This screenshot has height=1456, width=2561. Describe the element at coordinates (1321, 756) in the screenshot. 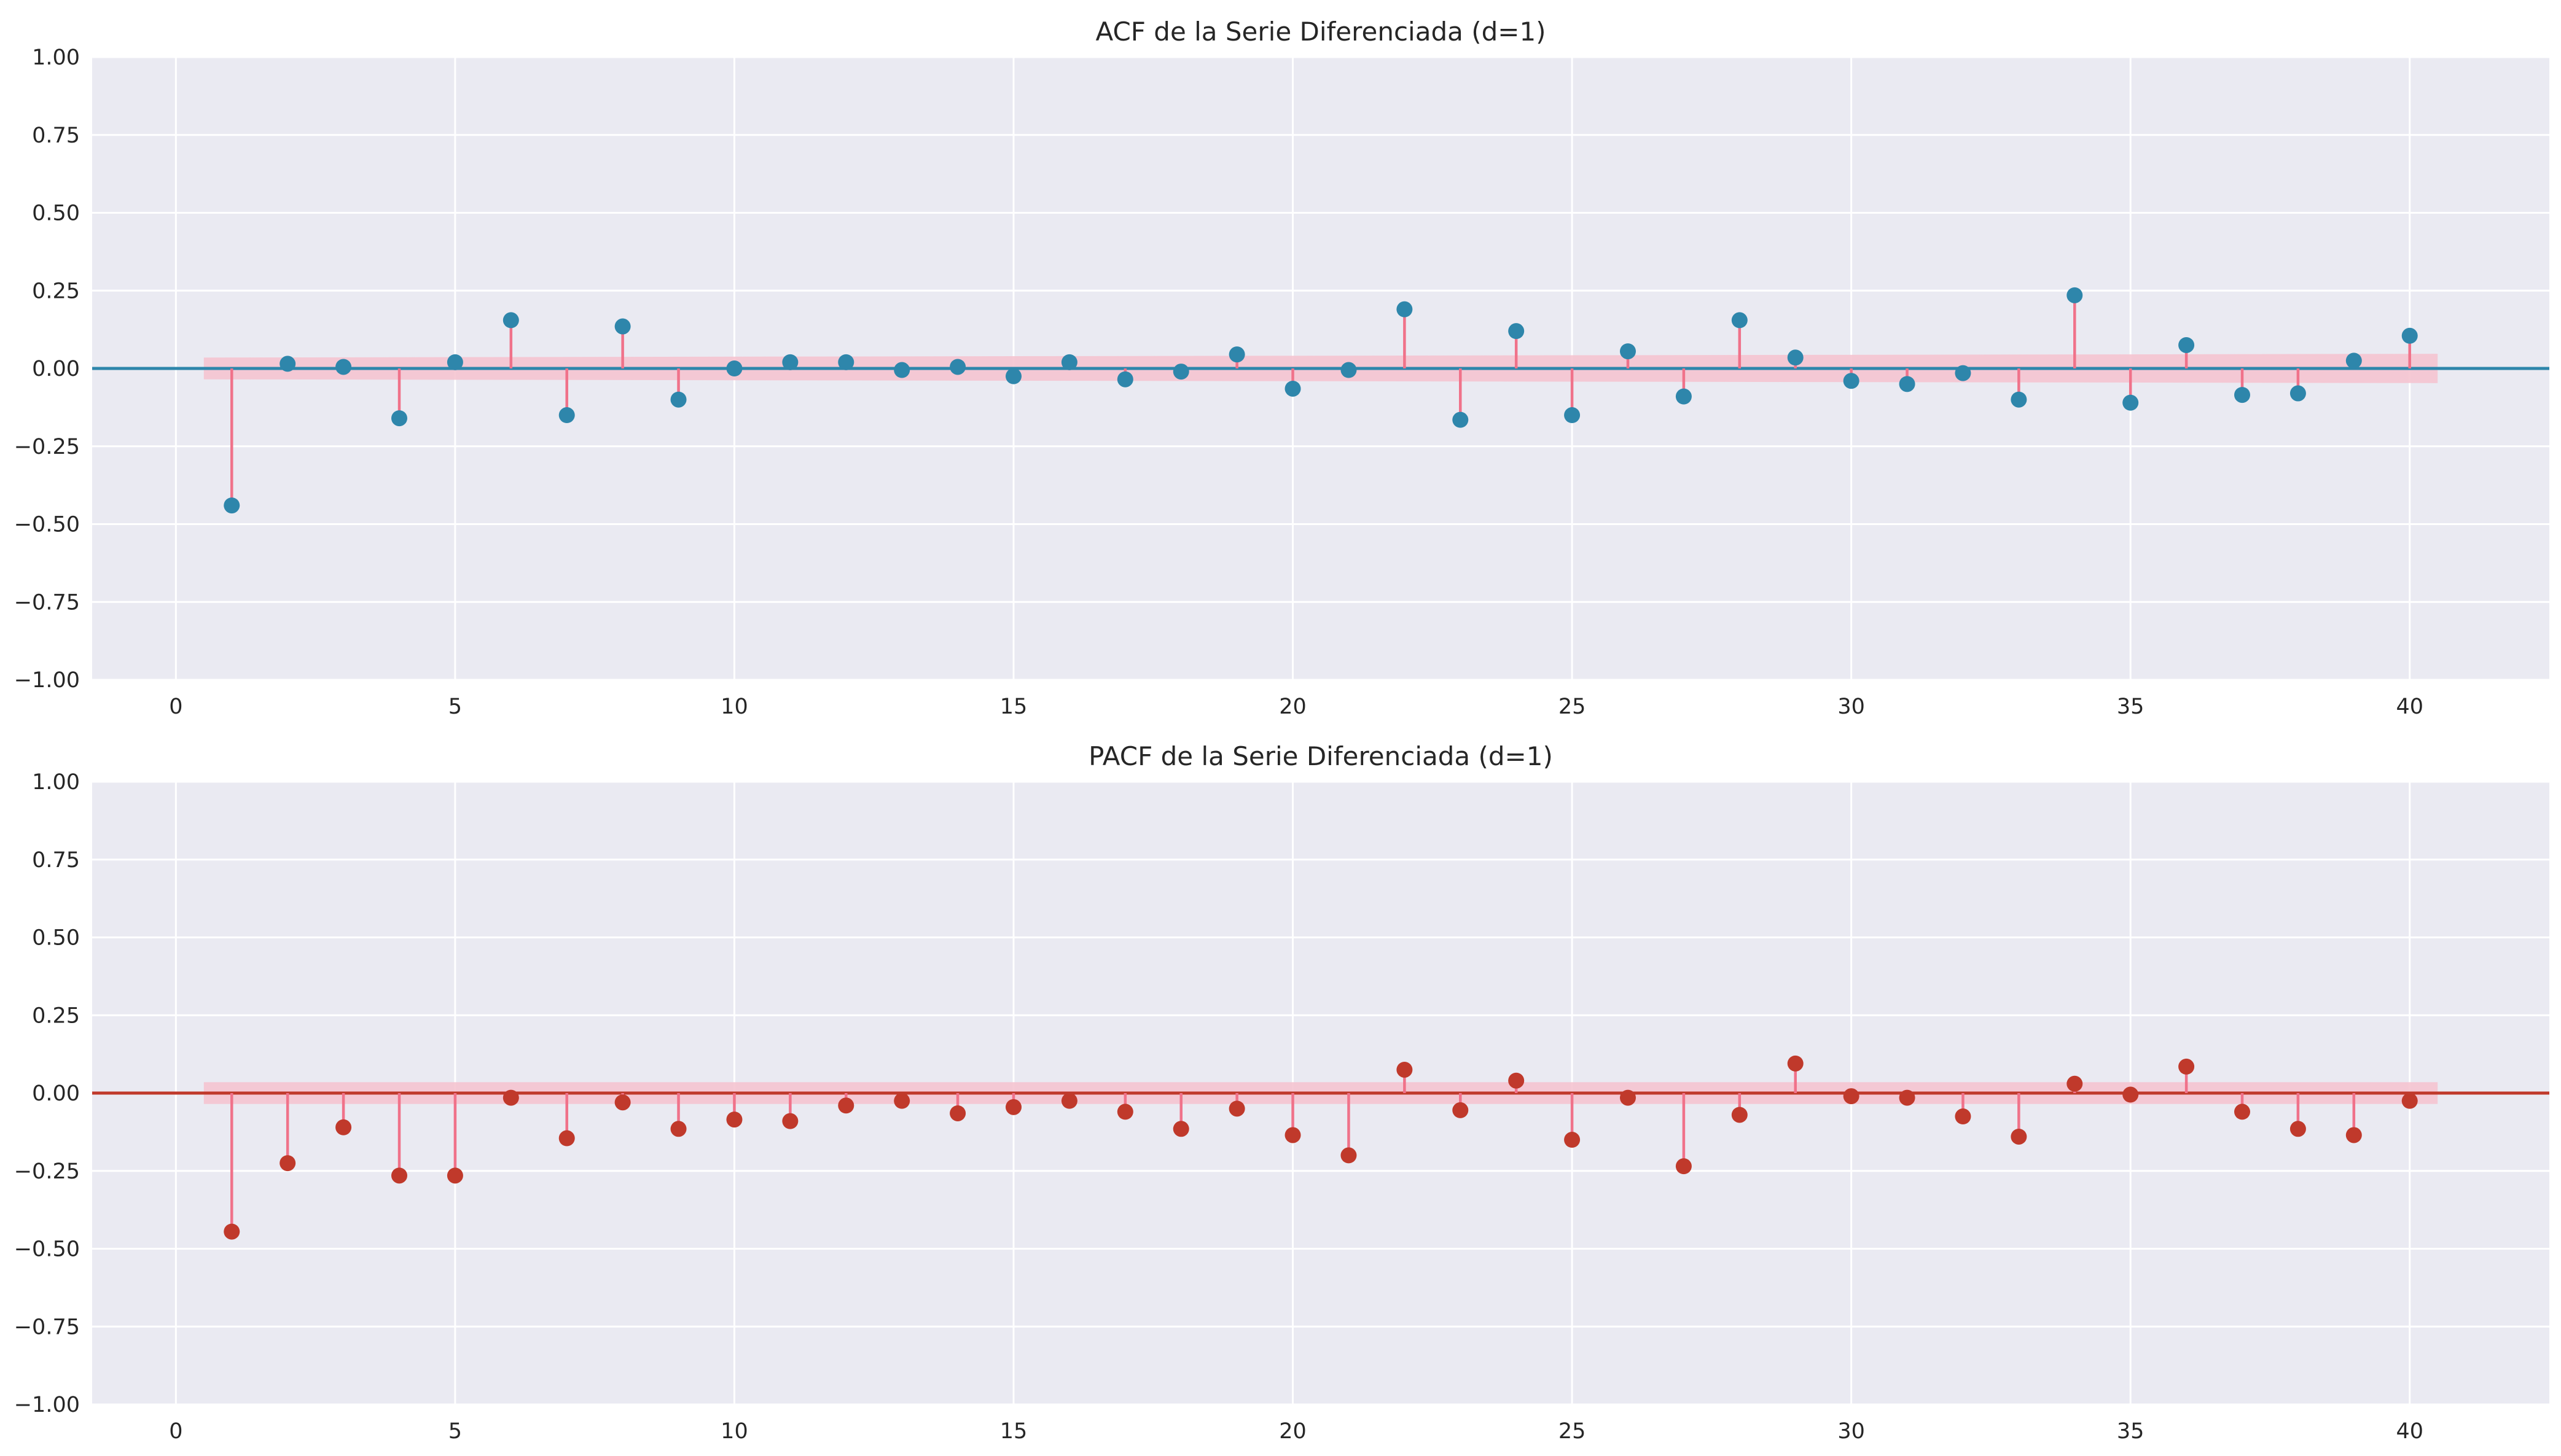

I see `chart-title: PACF de la Serie Diferenciada (d=1)` at that location.